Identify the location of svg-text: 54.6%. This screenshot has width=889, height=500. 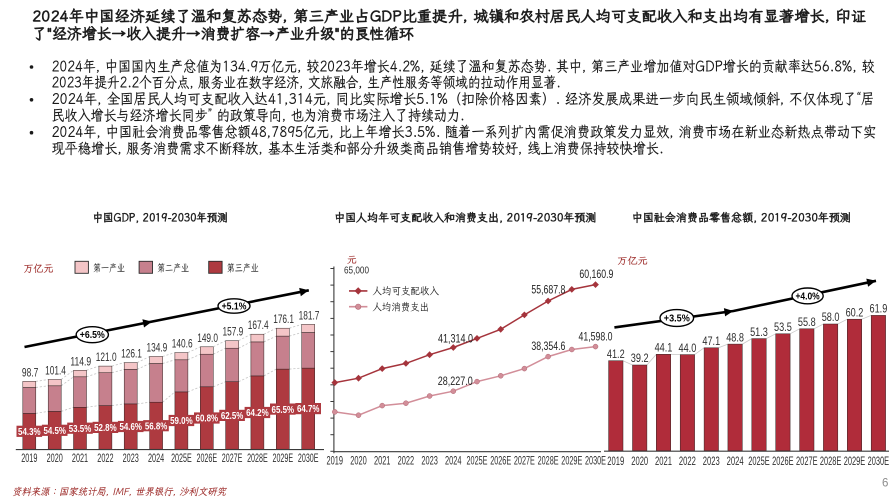
(130, 427).